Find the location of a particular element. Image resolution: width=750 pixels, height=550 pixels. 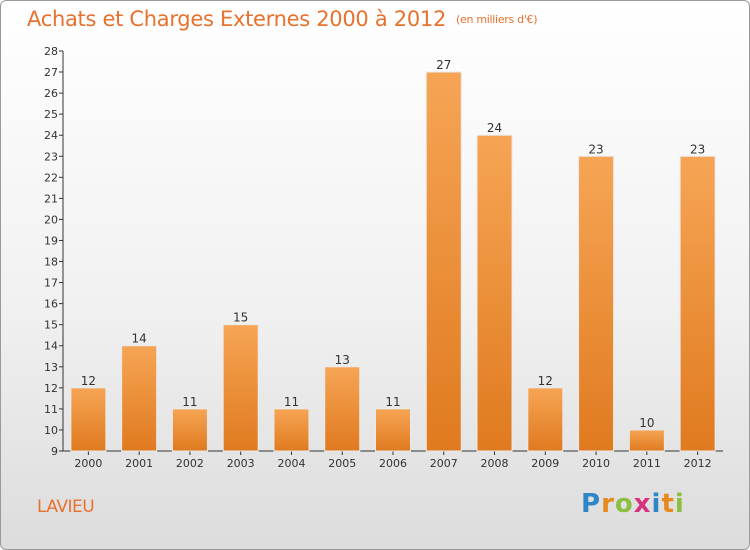

x-tick-label: 2007 is located at coordinates (444, 463).